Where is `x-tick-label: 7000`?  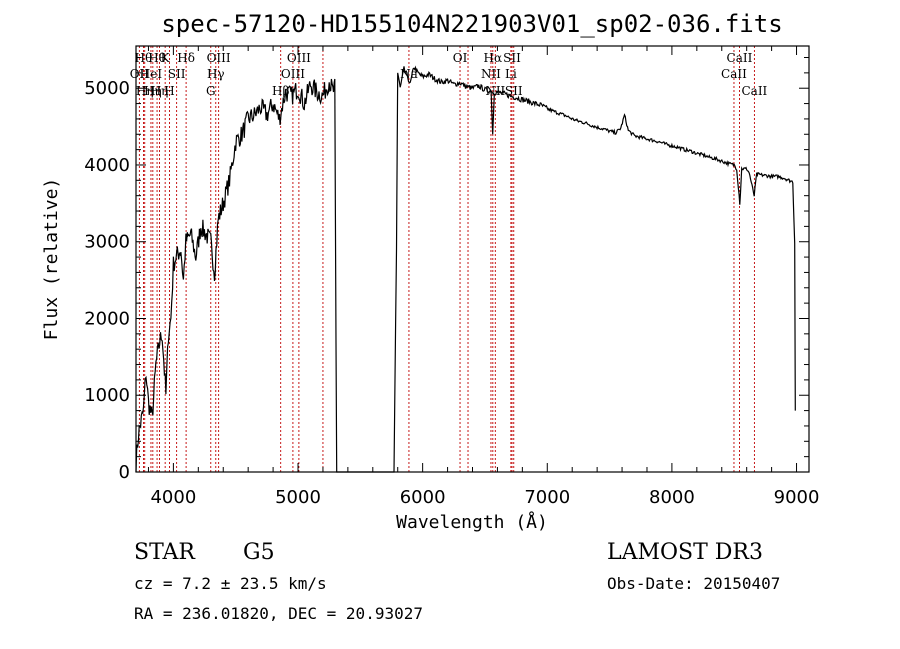
x-tick-label: 7000 is located at coordinates (547, 497).